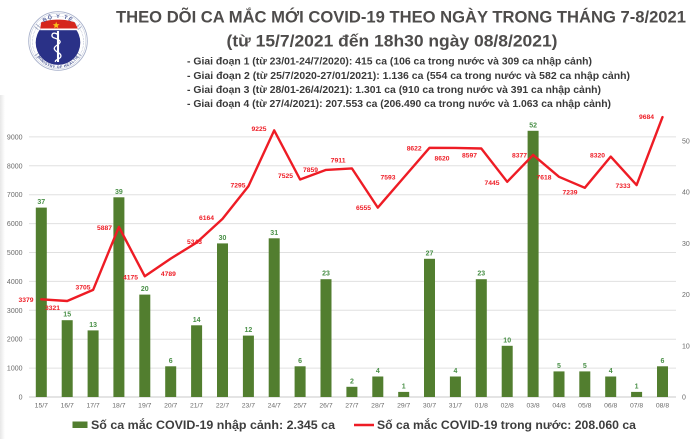 This screenshot has height=439, width=700. Describe the element at coordinates (15, 311) in the screenshot. I see `svg-text: 3000` at that location.